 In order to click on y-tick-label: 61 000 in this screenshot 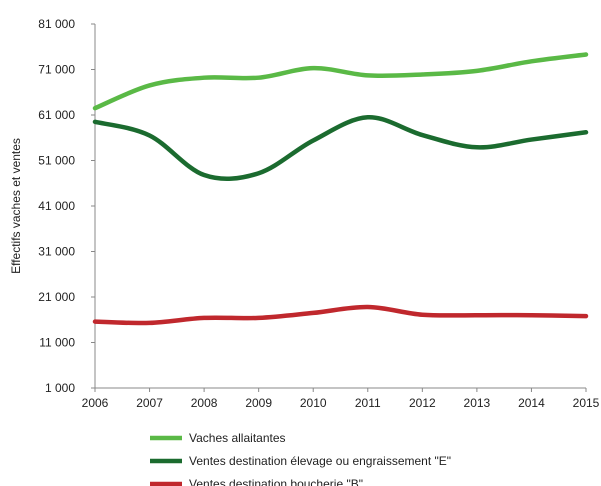, I will do `click(56, 115)`.